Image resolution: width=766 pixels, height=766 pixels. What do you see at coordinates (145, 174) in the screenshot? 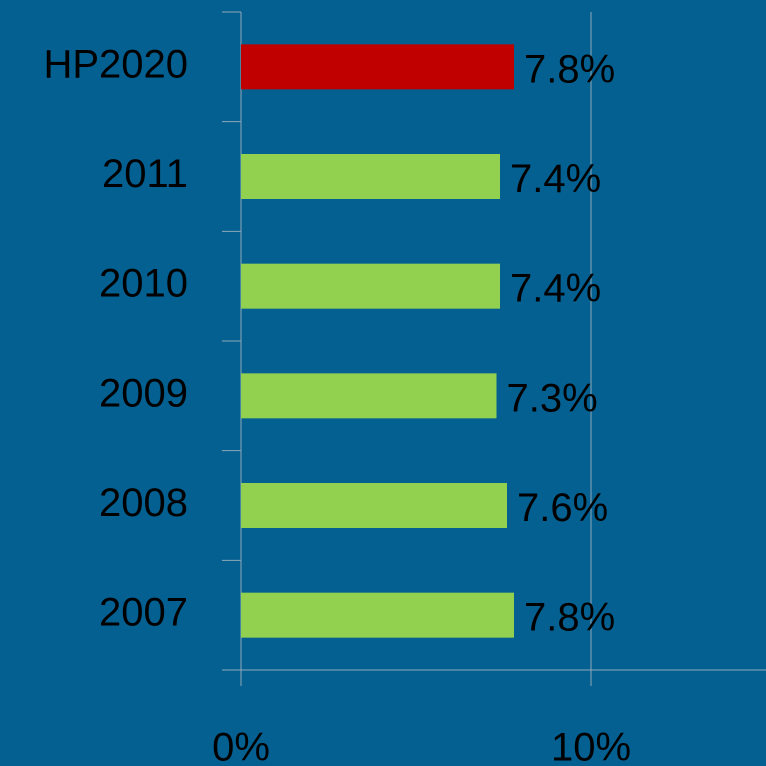
I see `y-tick-label: 2011` at bounding box center [145, 174].